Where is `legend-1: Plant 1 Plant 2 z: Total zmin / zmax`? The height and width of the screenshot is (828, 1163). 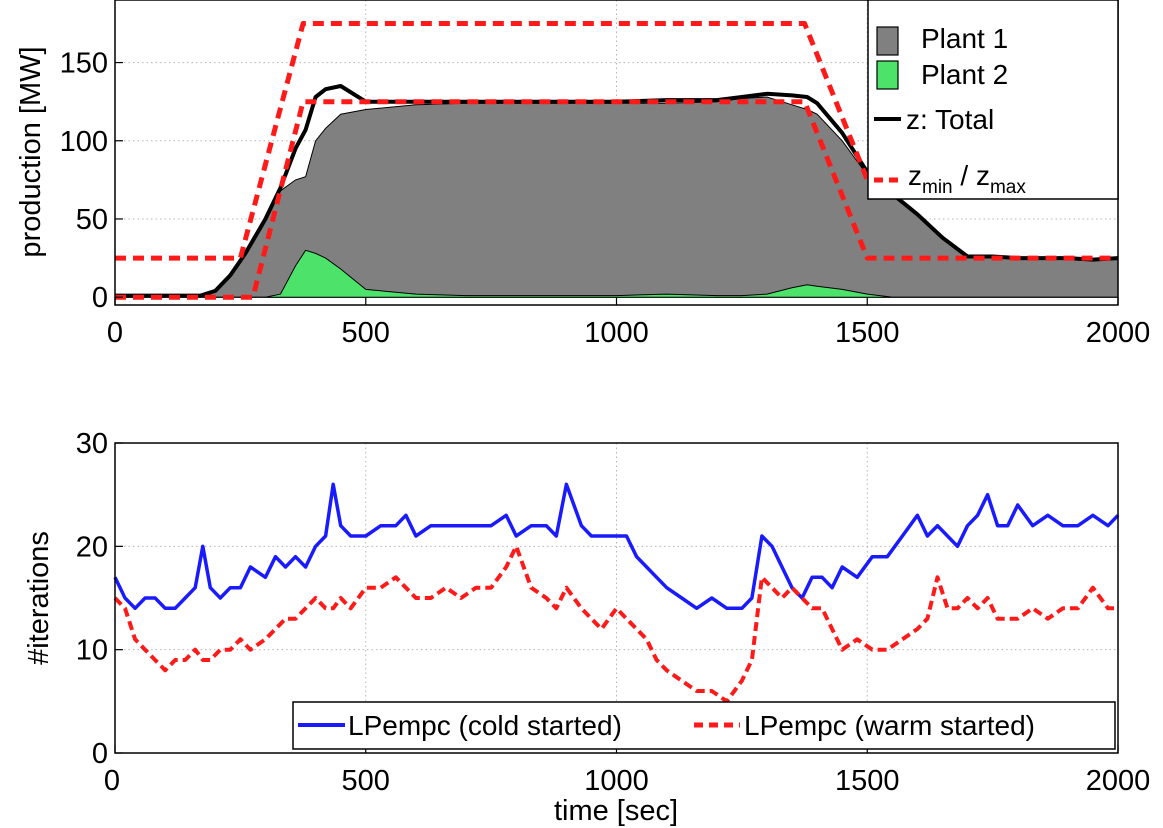 legend-1: Plant 1 Plant 2 z: Total zmin / zmax is located at coordinates (993, 100).